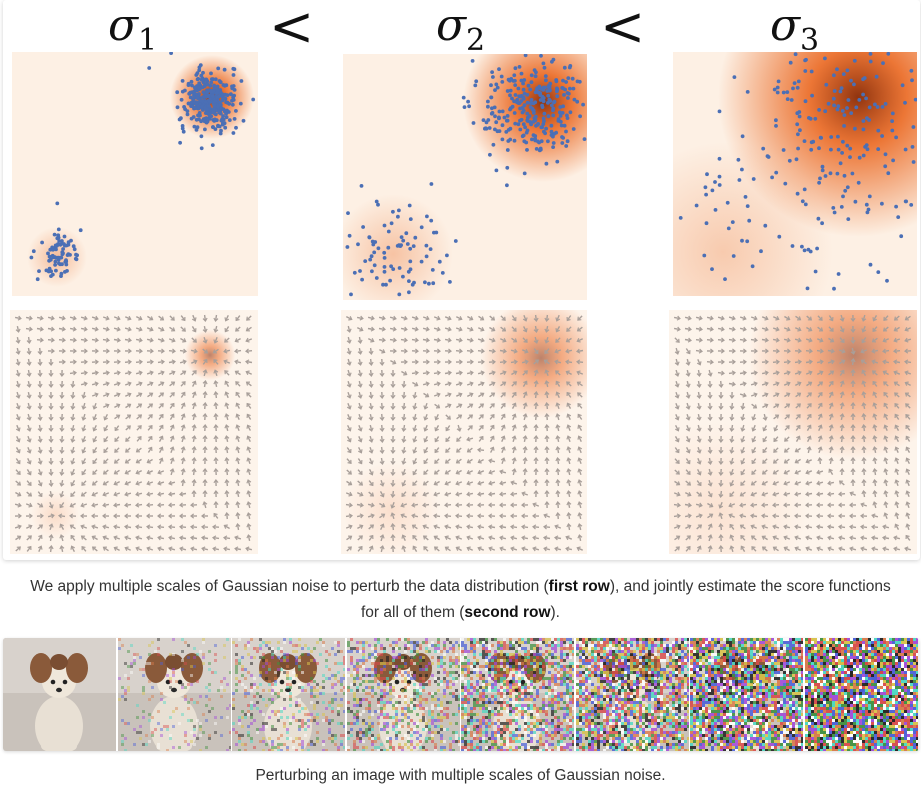 This screenshot has height=789, width=921. What do you see at coordinates (291, 27) in the screenshot?
I see `less-than-symbol-1: <` at bounding box center [291, 27].